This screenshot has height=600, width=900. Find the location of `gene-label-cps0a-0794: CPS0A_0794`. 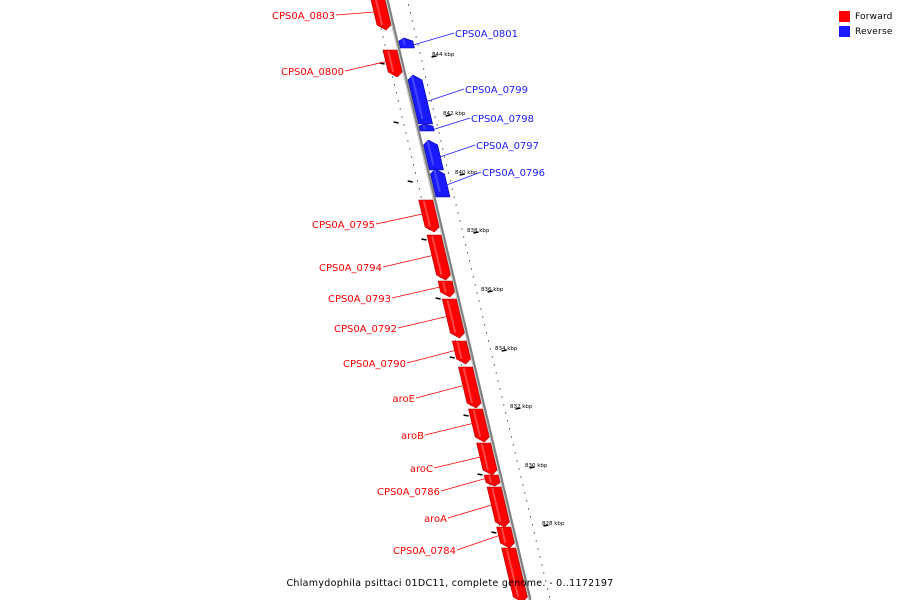

gene-label-cps0a-0794: CPS0A_0794 is located at coordinates (350, 268).